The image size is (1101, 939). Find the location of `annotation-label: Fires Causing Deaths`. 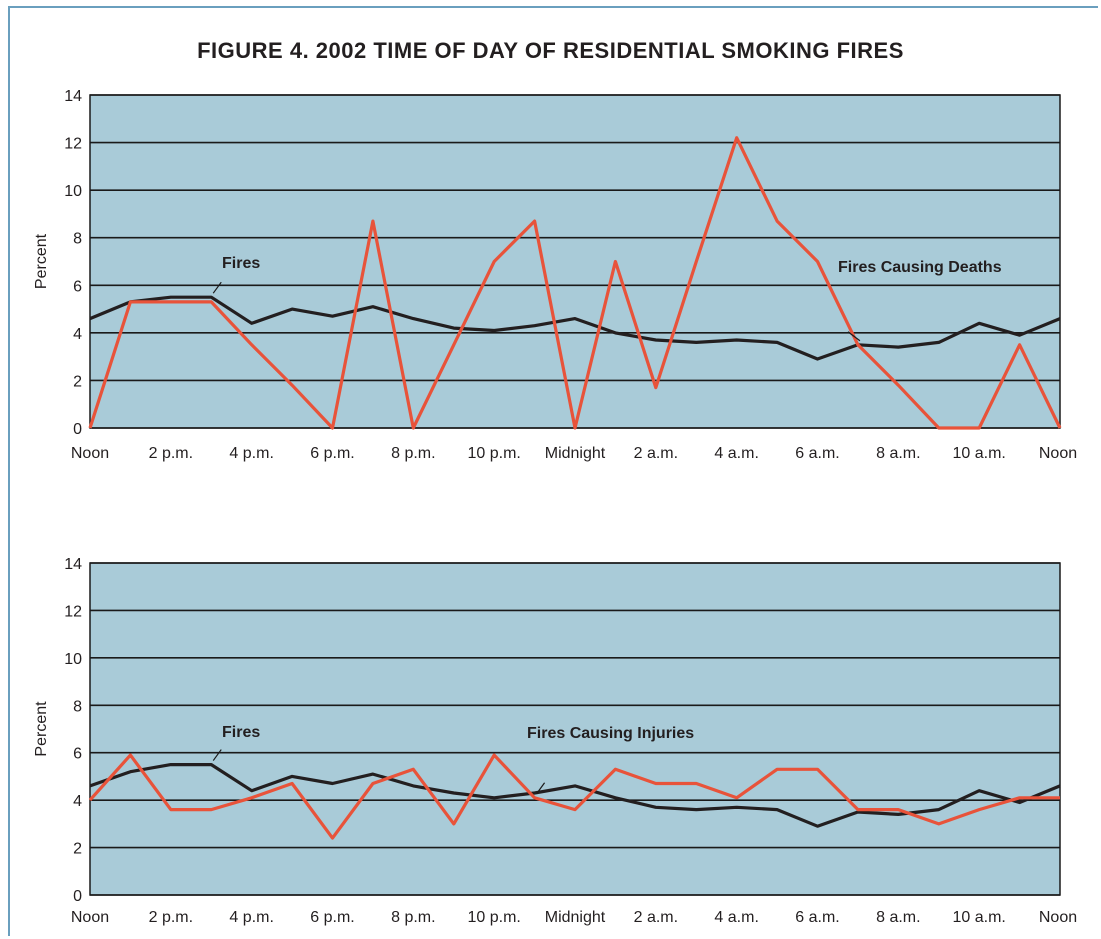

annotation-label: Fires Causing Deaths is located at coordinates (920, 267).